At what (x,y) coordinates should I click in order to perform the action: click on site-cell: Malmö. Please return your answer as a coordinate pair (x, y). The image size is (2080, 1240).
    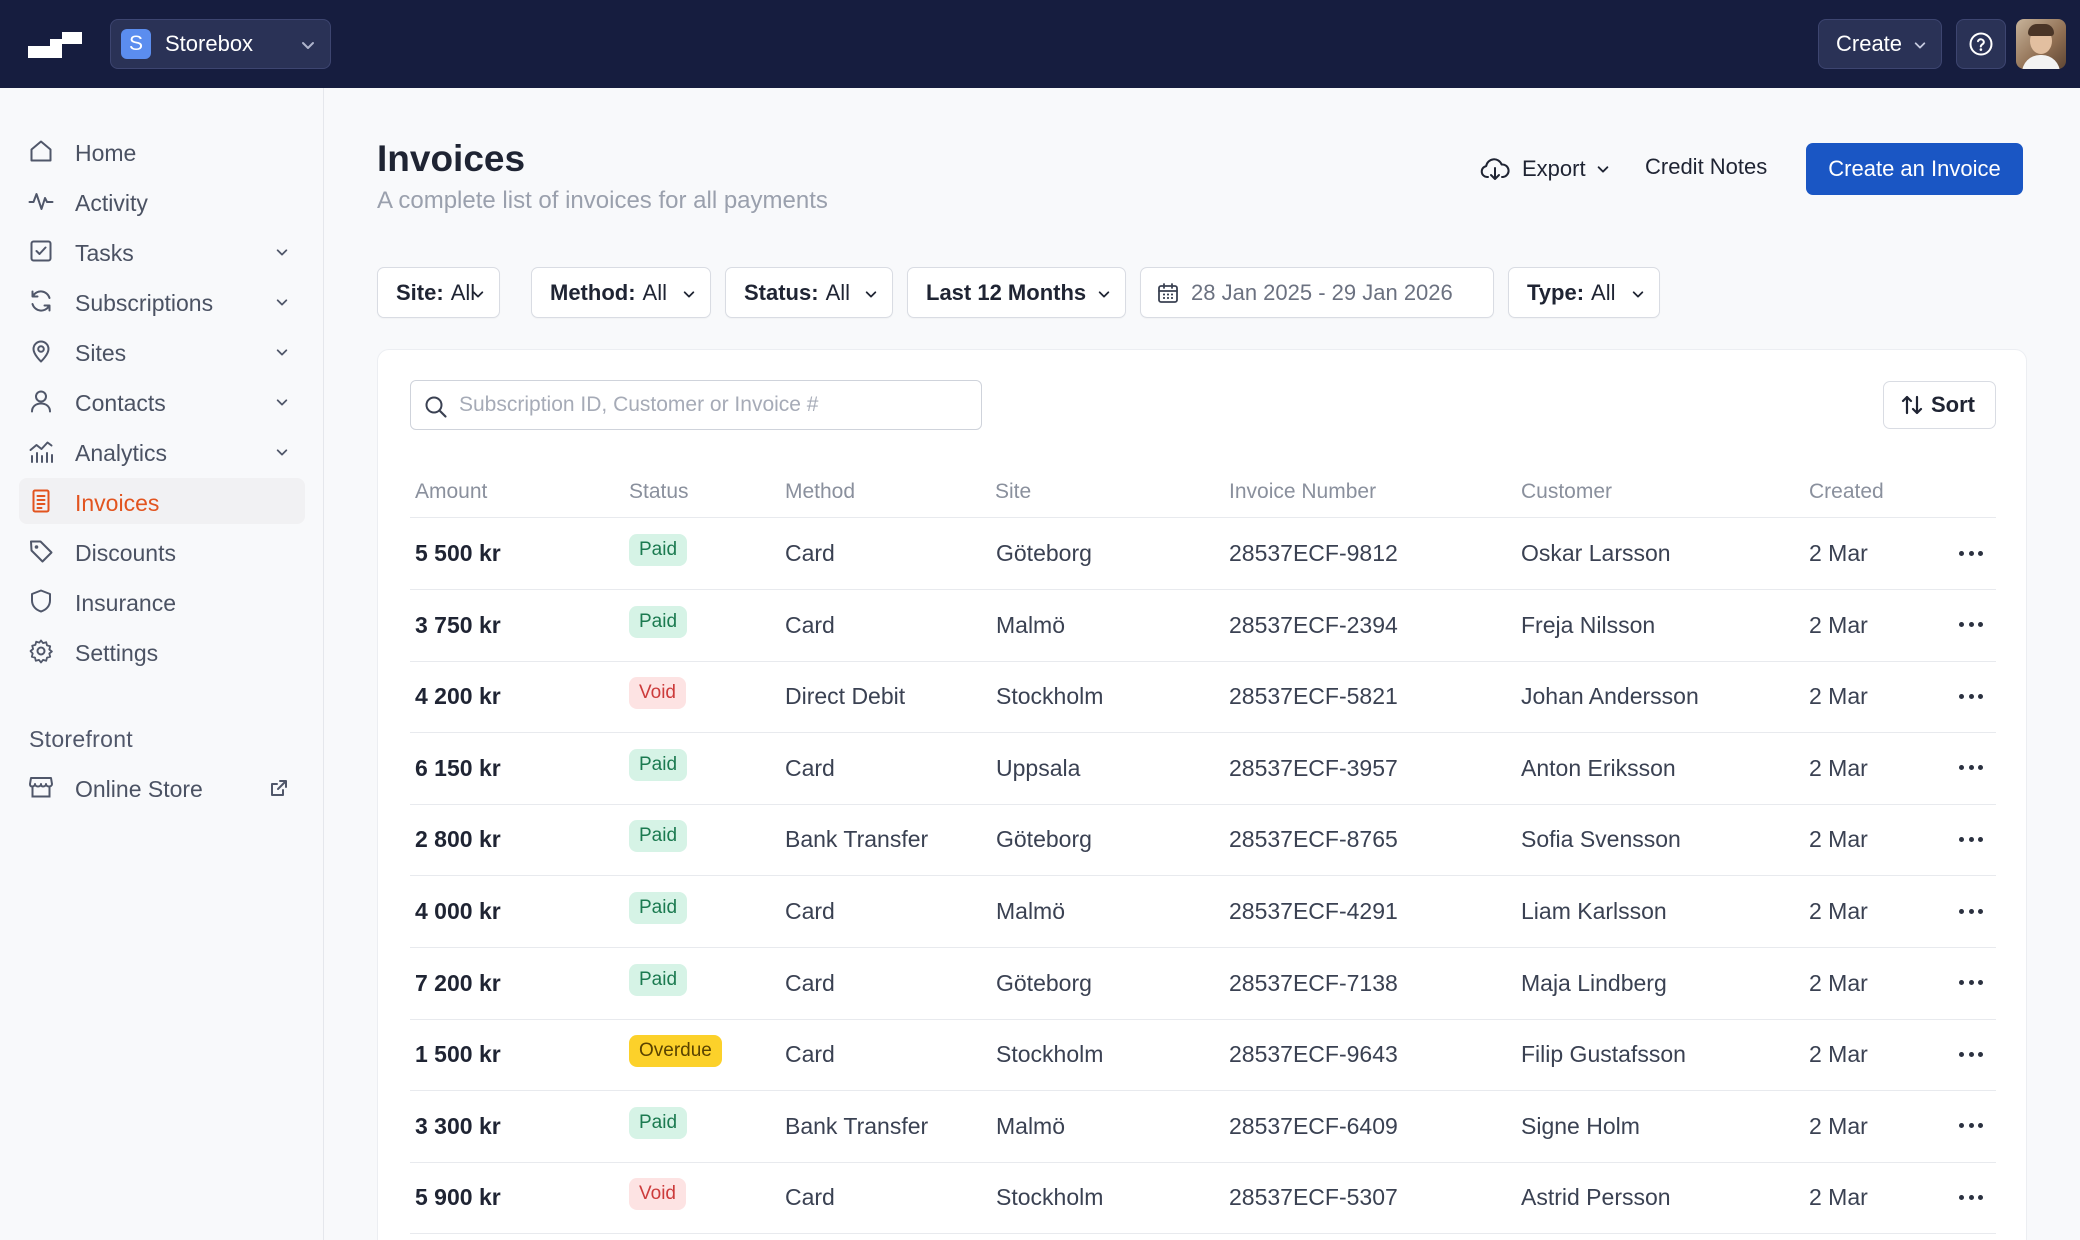
    Looking at the image, I should click on (1031, 1125).